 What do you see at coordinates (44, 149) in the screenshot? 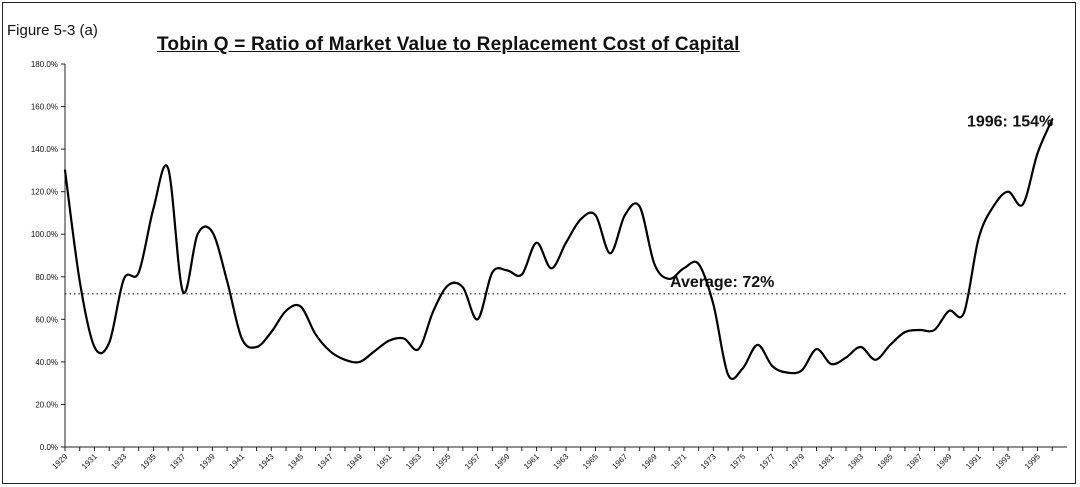
I see `y-tick-label: 140.0%` at bounding box center [44, 149].